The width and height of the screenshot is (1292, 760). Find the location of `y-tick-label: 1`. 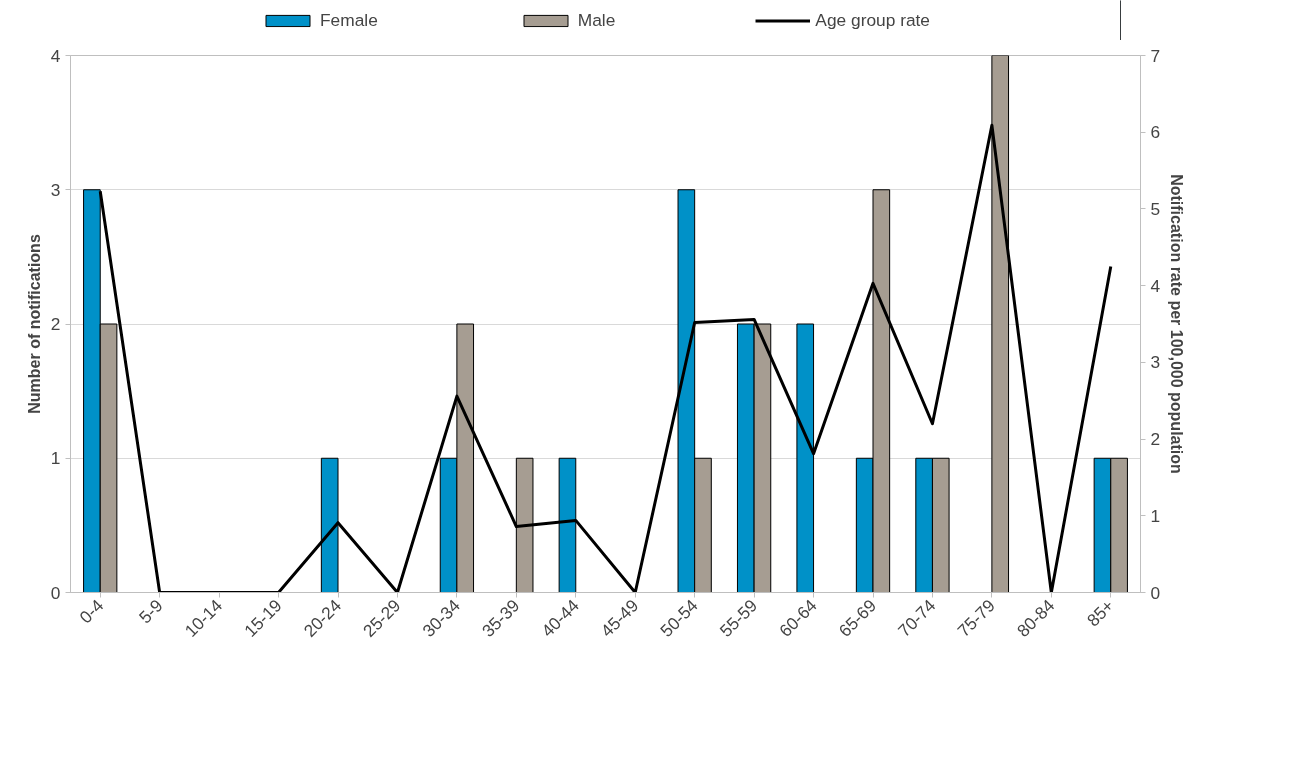

y-tick-label: 1 is located at coordinates (55, 458).